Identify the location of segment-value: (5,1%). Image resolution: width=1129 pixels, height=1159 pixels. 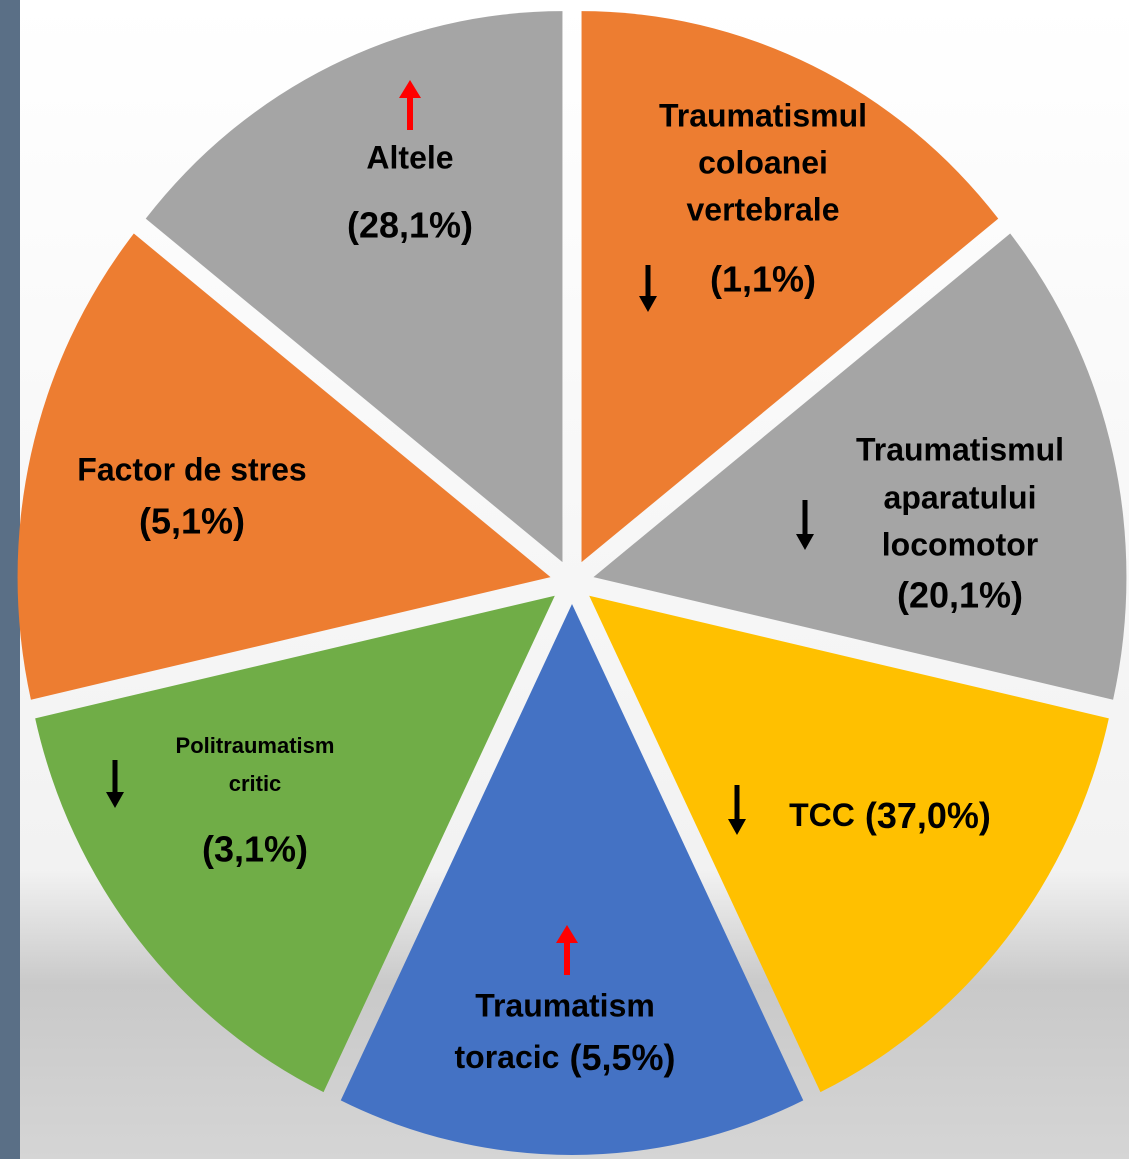
(192, 521).